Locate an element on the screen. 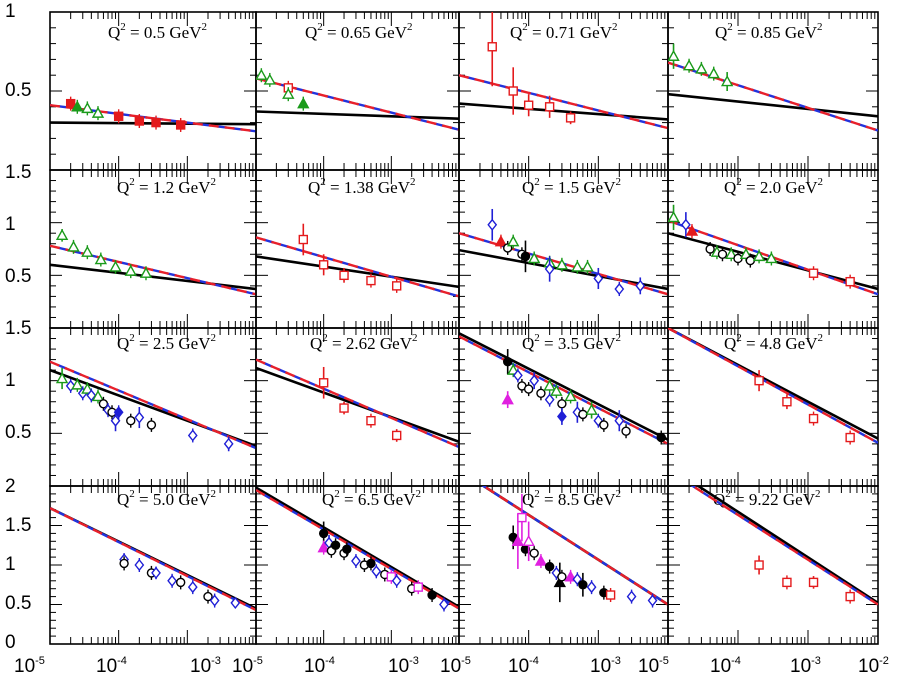 The image size is (900, 678). svg-text: Q2 = 2.5 GeV2 is located at coordinates (166, 342).